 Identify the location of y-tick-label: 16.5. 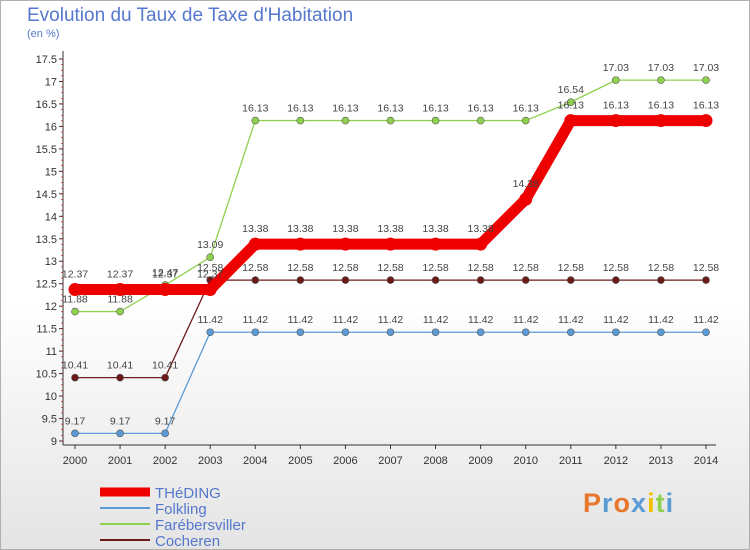
(46, 105).